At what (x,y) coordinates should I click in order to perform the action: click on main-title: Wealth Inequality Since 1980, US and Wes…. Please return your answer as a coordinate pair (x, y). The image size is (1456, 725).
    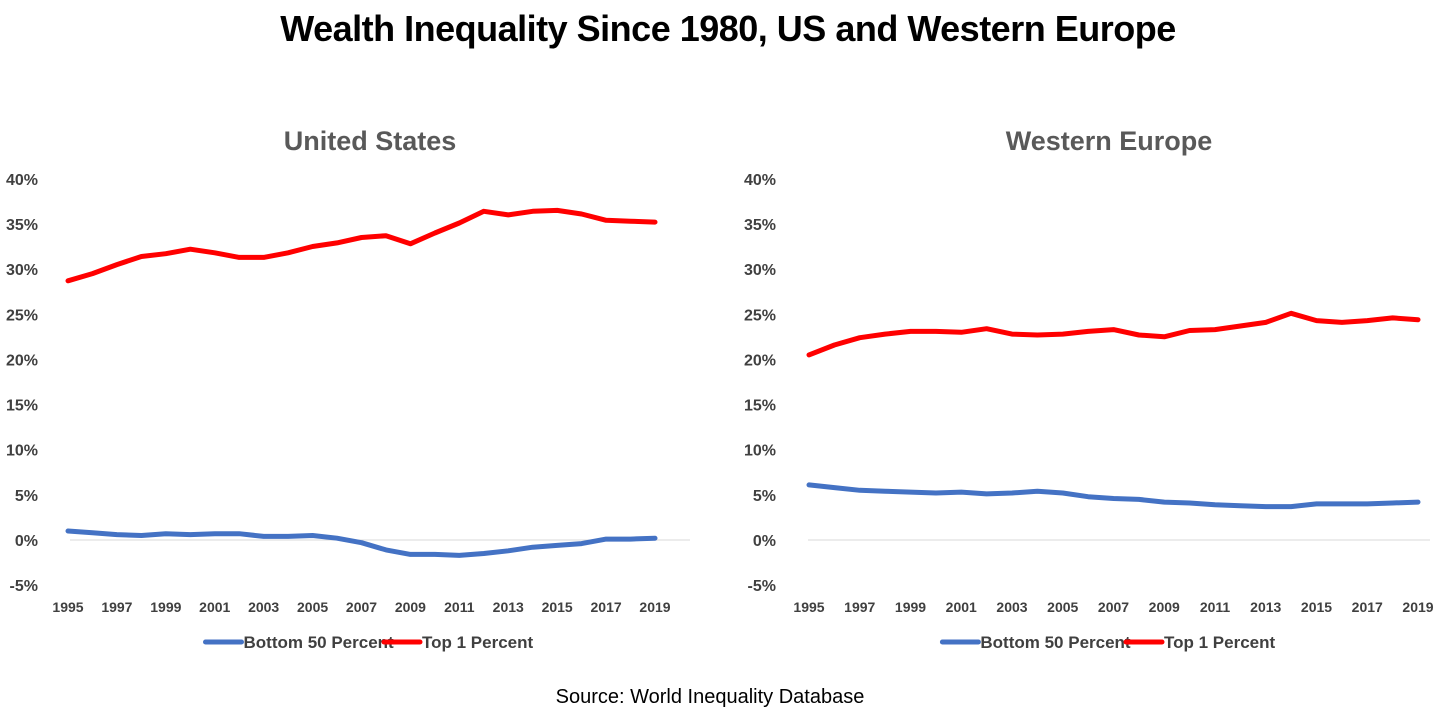
    Looking at the image, I should click on (728, 28).